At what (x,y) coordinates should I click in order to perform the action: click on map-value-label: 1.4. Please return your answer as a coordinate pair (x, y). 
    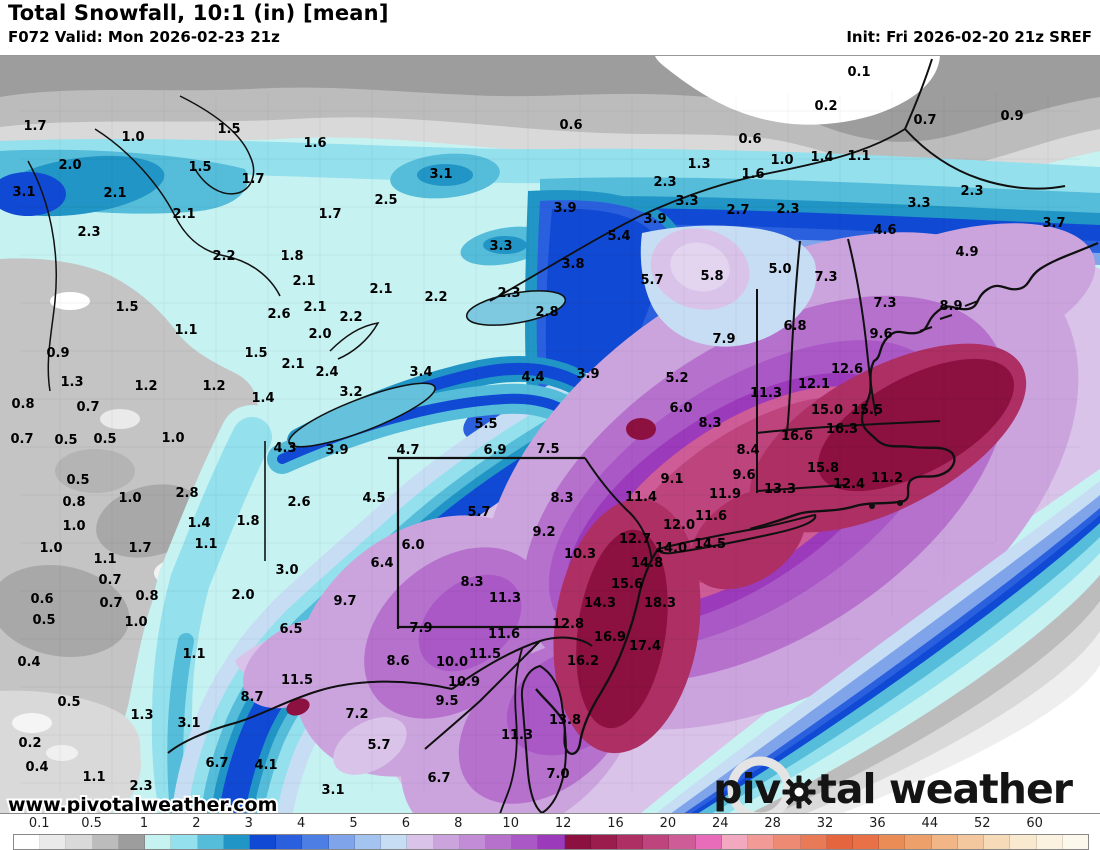
    Looking at the image, I should click on (262, 398).